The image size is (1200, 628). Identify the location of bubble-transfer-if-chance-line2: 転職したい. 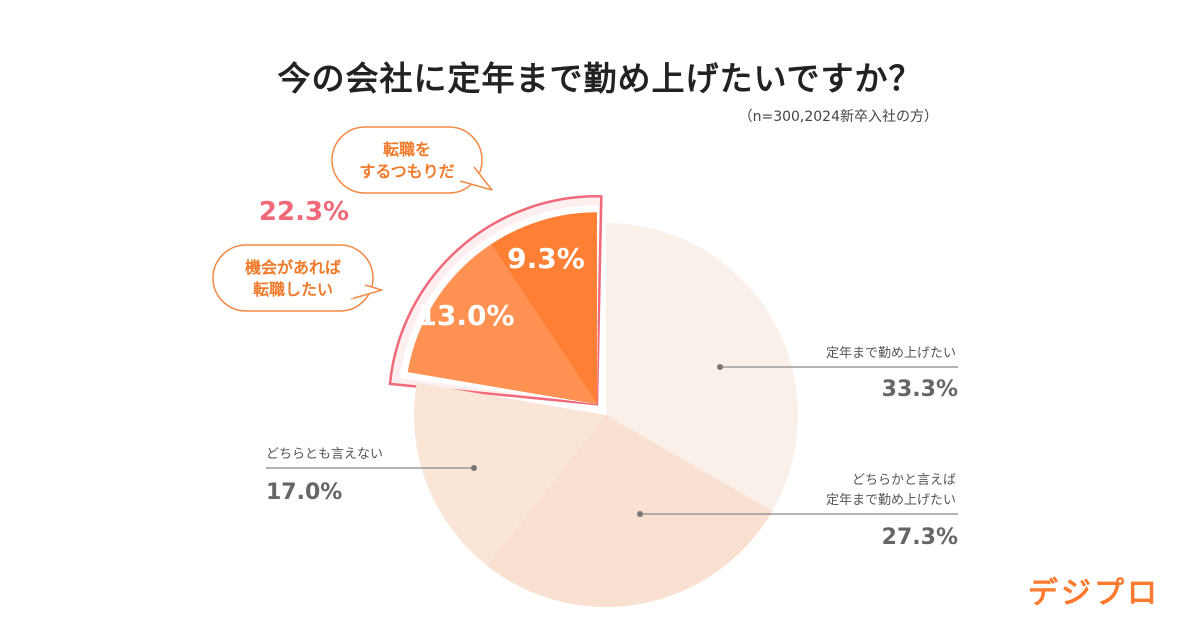
(293, 289).